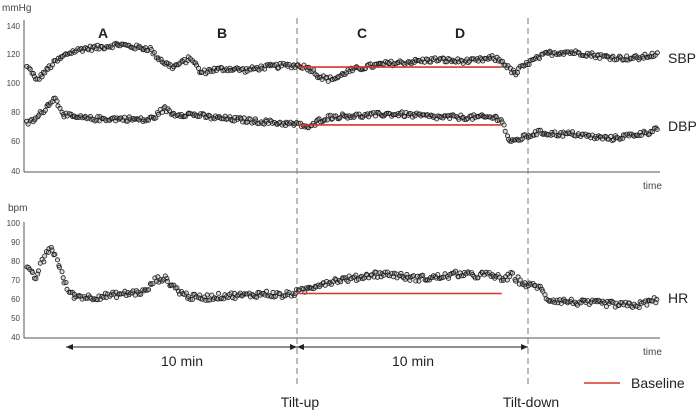  Describe the element at coordinates (15, 337) in the screenshot. I see `hr-tick-label: 40` at that location.